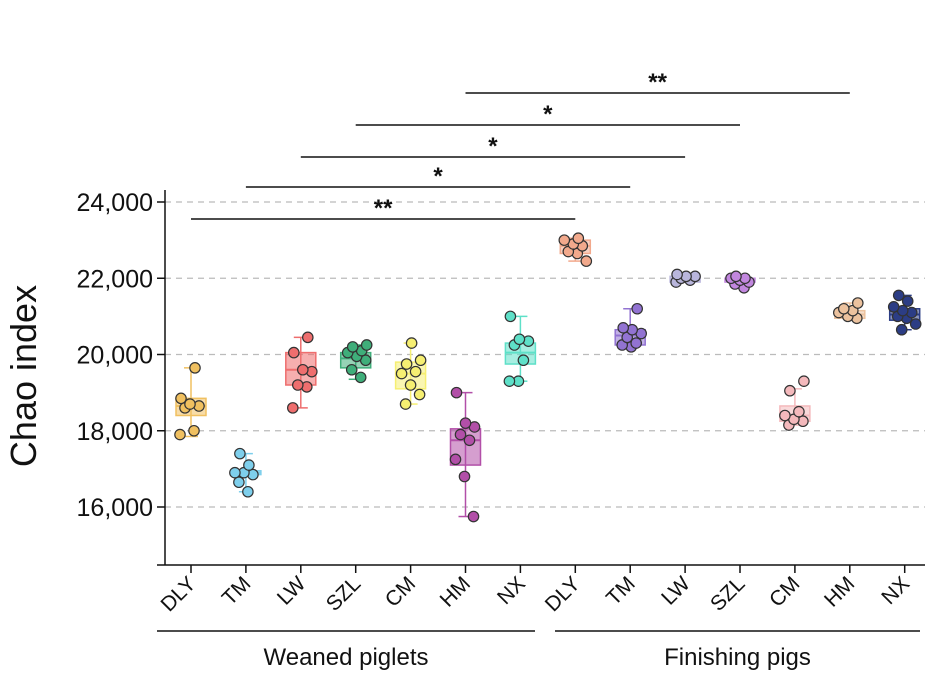 The width and height of the screenshot is (952, 676). Describe the element at coordinates (115, 356) in the screenshot. I see `y-tick-label: 20,000` at that location.